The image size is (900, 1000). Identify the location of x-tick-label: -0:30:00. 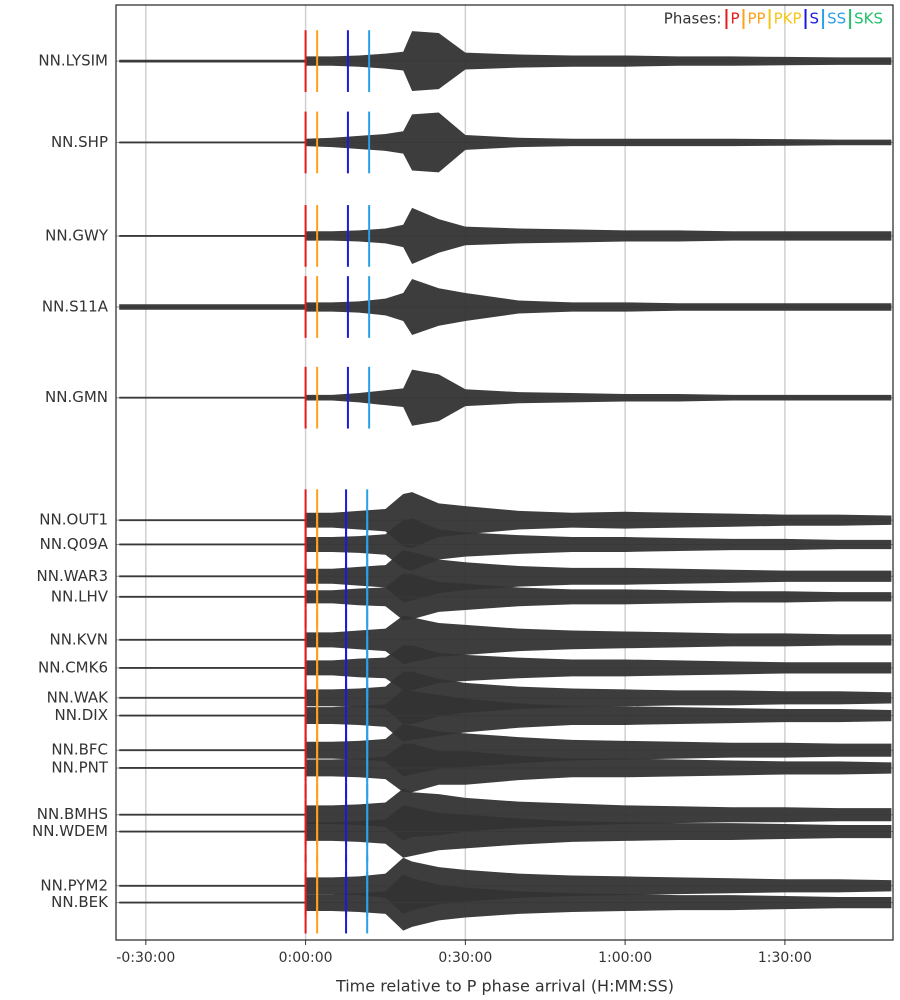
(145, 958).